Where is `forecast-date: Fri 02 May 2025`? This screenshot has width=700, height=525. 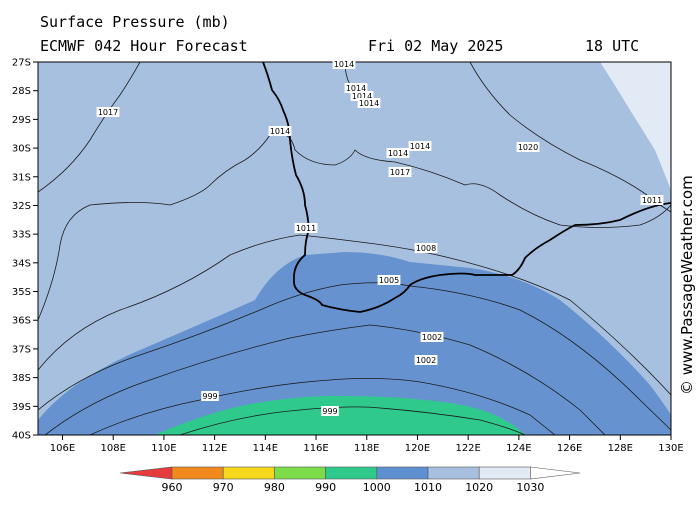
forecast-date: Fri 02 May 2025 is located at coordinates (436, 46).